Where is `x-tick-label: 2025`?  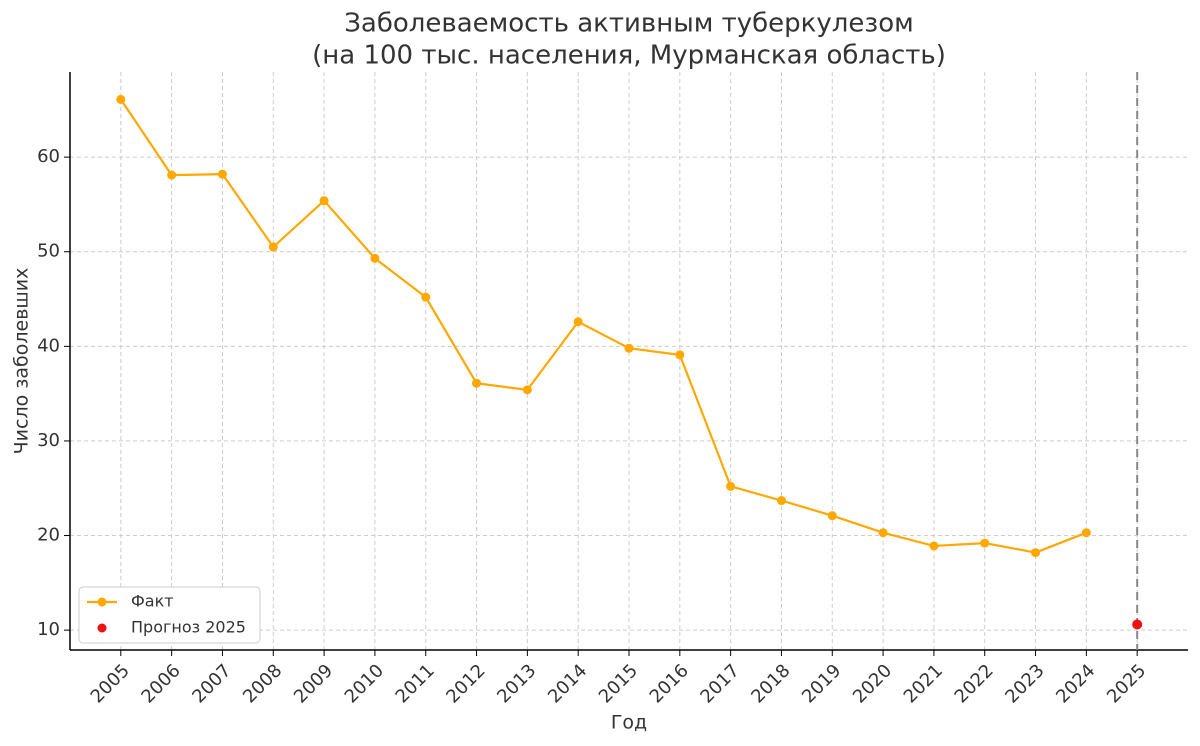
x-tick-label: 2025 is located at coordinates (1126, 683).